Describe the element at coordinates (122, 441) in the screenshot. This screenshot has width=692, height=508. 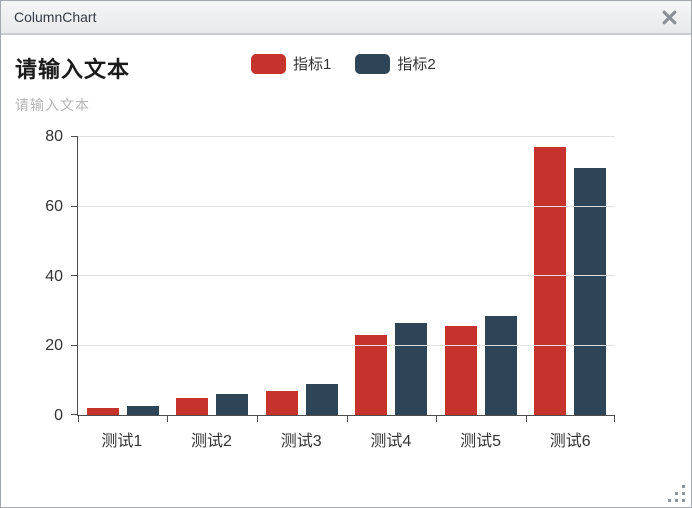
I see `x-axis-category-label: 测试1` at that location.